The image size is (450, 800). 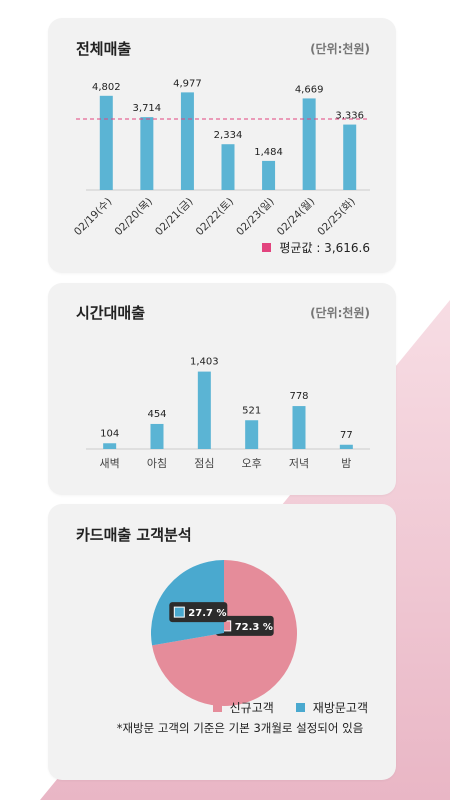 What do you see at coordinates (268, 152) in the screenshot?
I see `data-label: 1,484` at bounding box center [268, 152].